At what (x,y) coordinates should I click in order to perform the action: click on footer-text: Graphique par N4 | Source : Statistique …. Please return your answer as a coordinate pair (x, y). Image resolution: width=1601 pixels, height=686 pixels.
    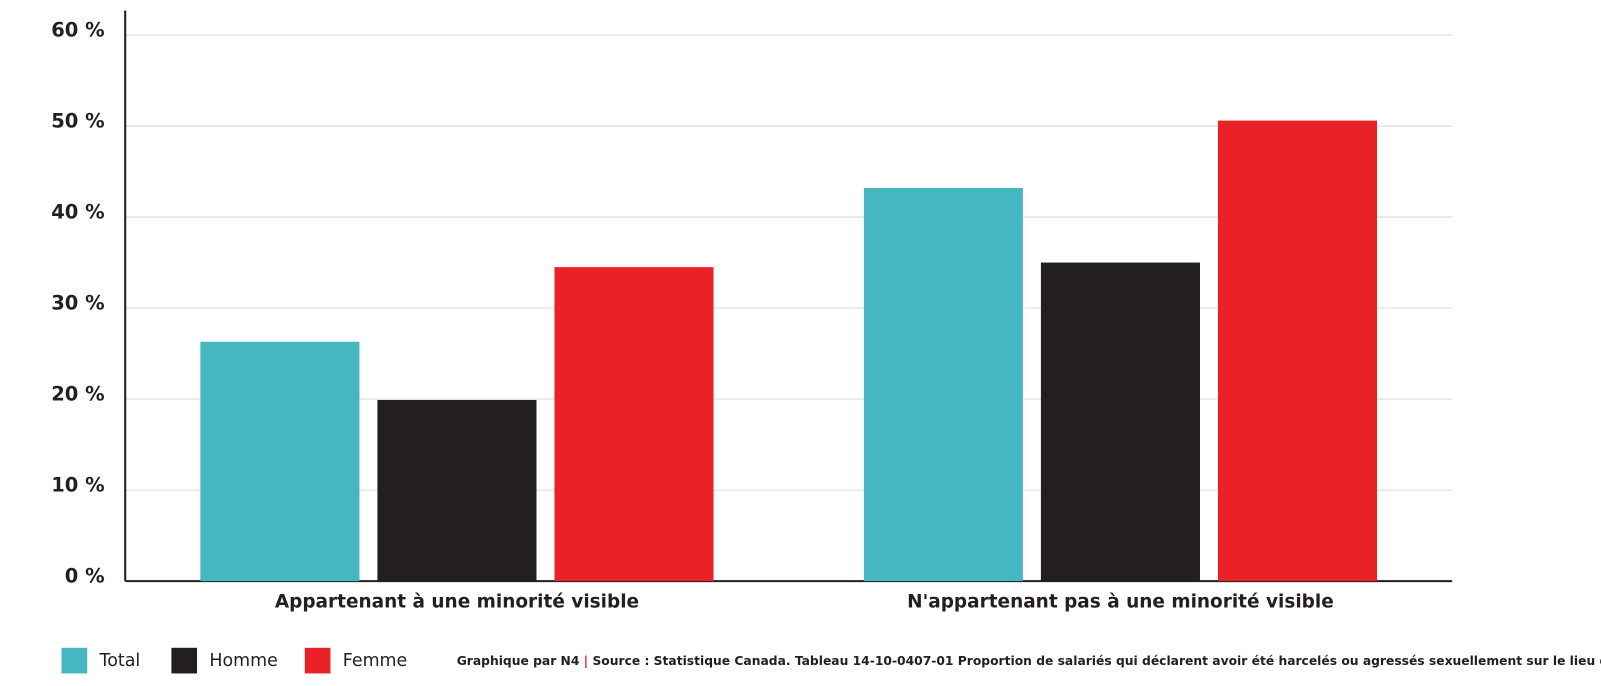
    Looking at the image, I should click on (1029, 661).